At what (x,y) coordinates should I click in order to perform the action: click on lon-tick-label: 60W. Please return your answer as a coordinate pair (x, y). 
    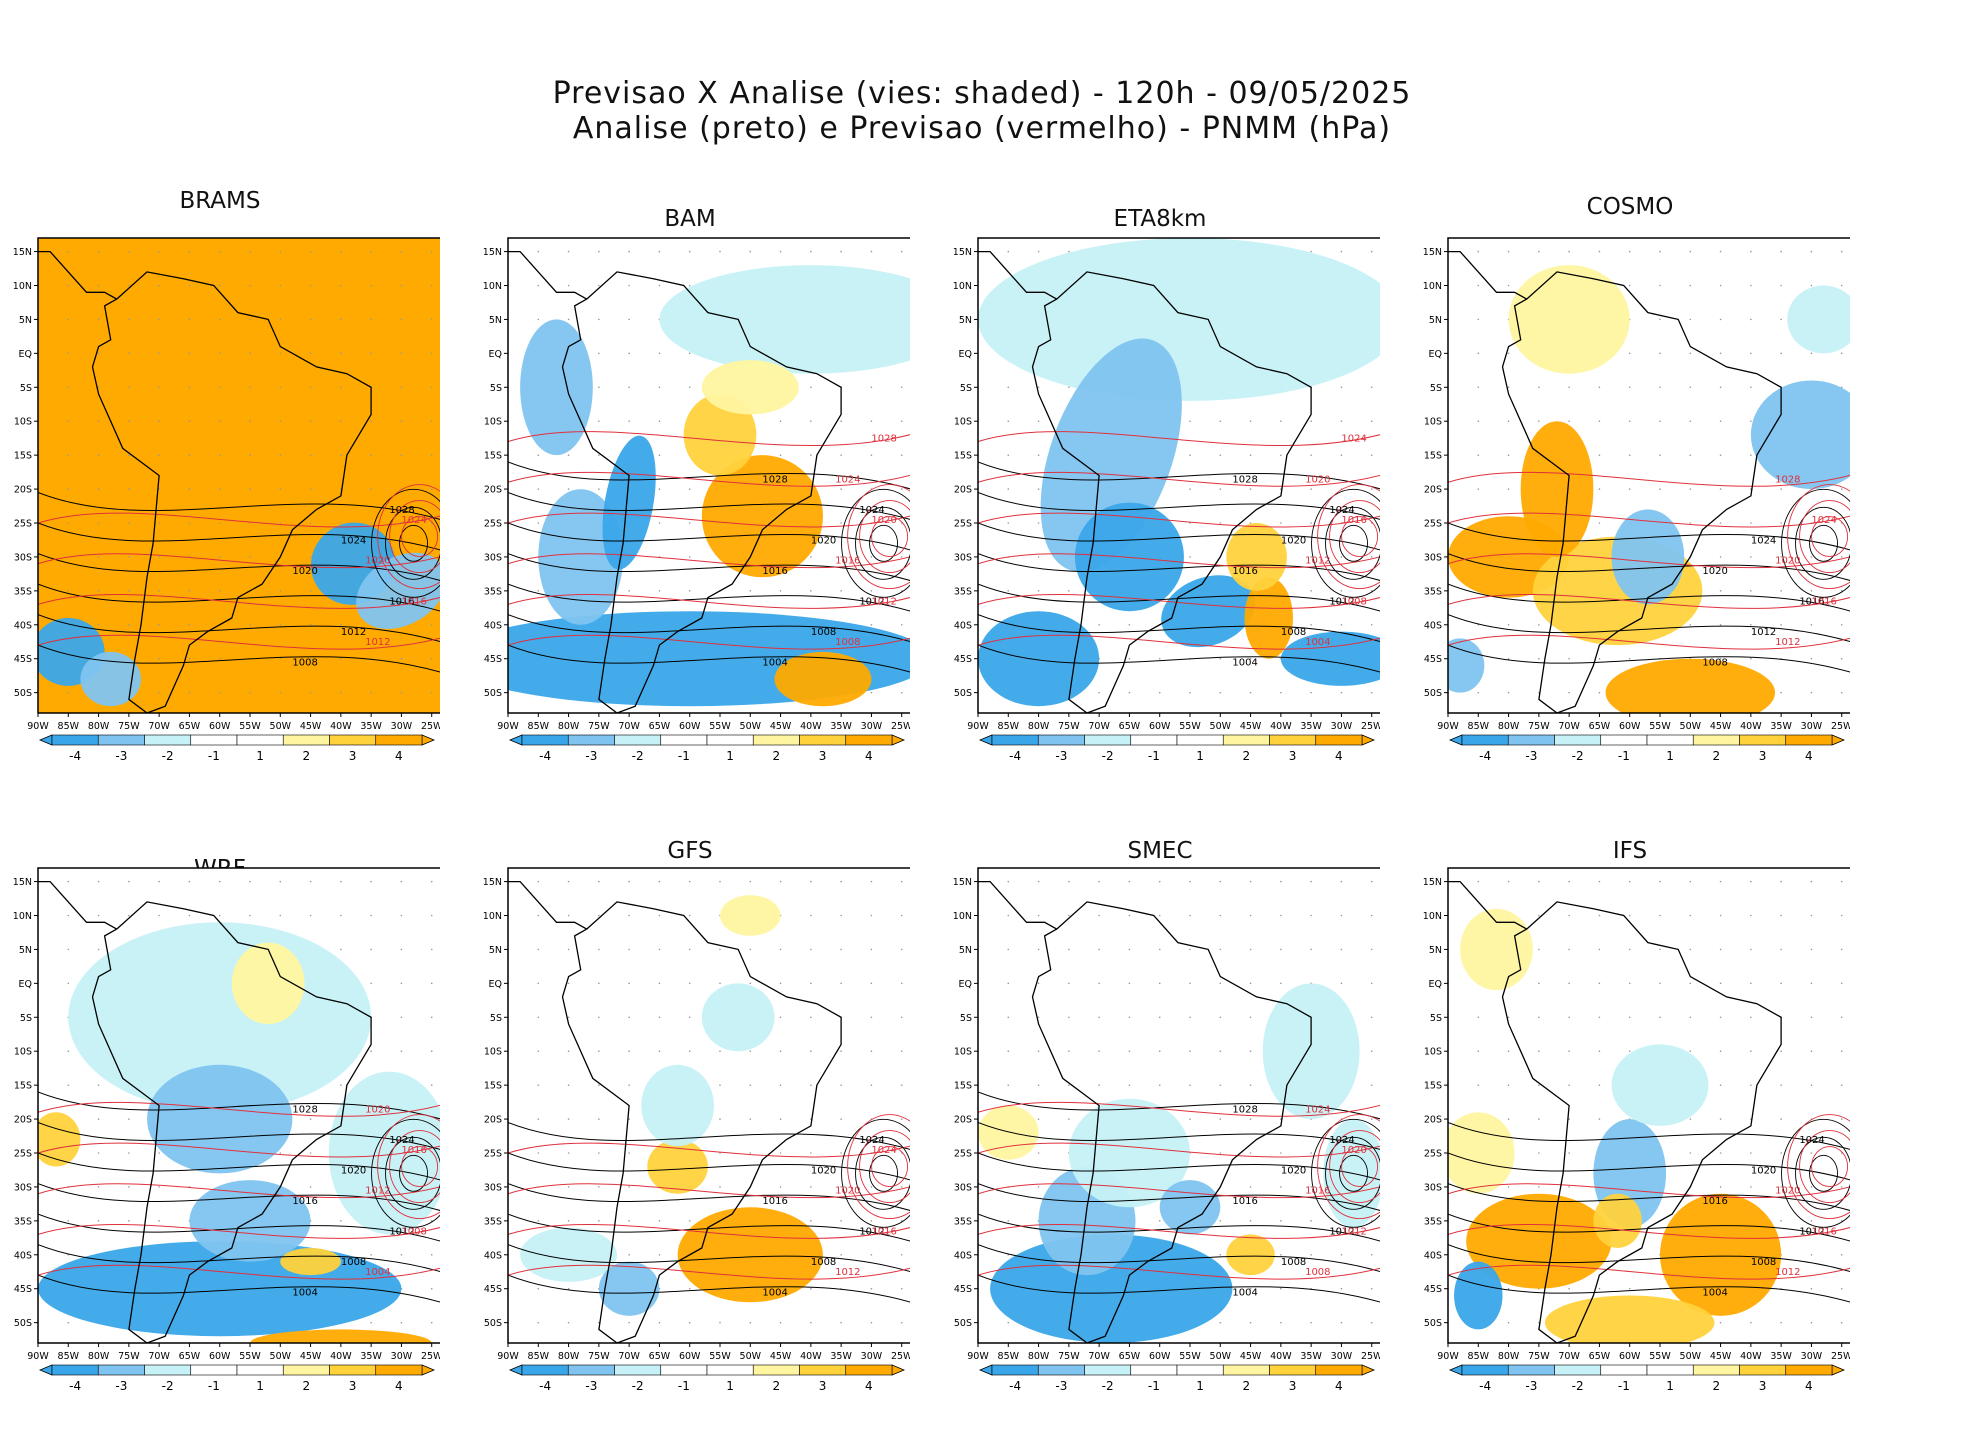
    Looking at the image, I should click on (1630, 1356).